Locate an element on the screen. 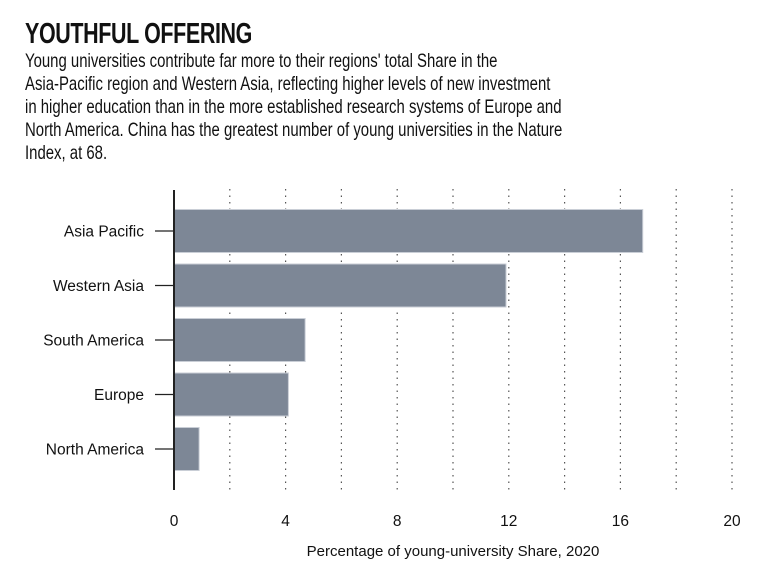 Image resolution: width=767 pixels, height=584 pixels. x-tick-label: 4 is located at coordinates (285, 521).